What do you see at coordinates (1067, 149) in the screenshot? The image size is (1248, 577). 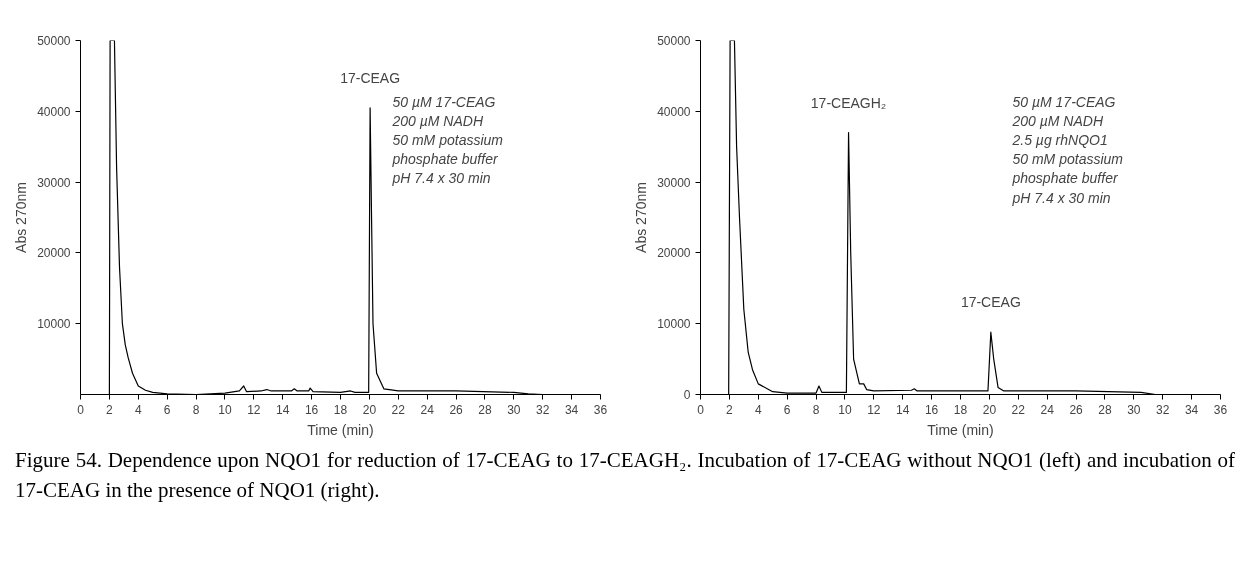 I see `annotation: 50 µM 17-CEAG 200 µM NADH 2.5 µg rhNQO1 50 mM potassium phosphate buffer pH 7.4 x 30 min` at bounding box center [1067, 149].